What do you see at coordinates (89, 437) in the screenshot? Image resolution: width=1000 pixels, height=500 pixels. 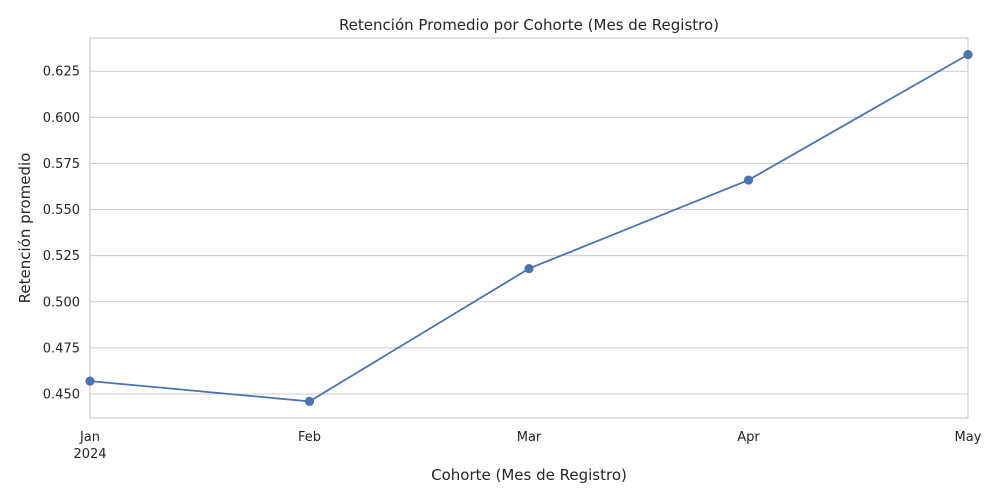 I see `x-tick-label: Jan` at bounding box center [89, 437].